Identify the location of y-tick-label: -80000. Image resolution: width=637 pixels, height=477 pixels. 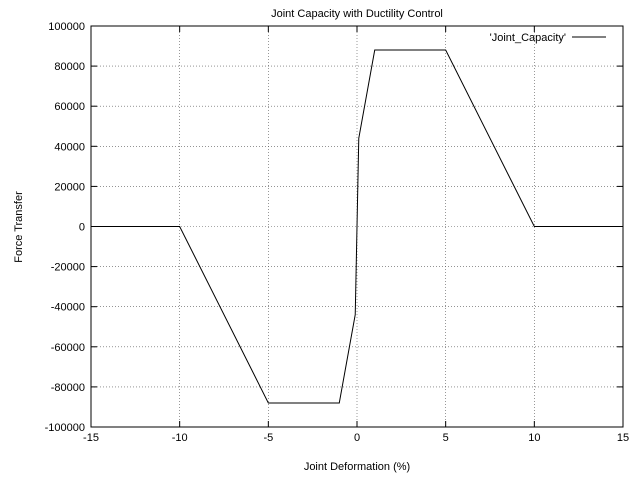
(68, 388).